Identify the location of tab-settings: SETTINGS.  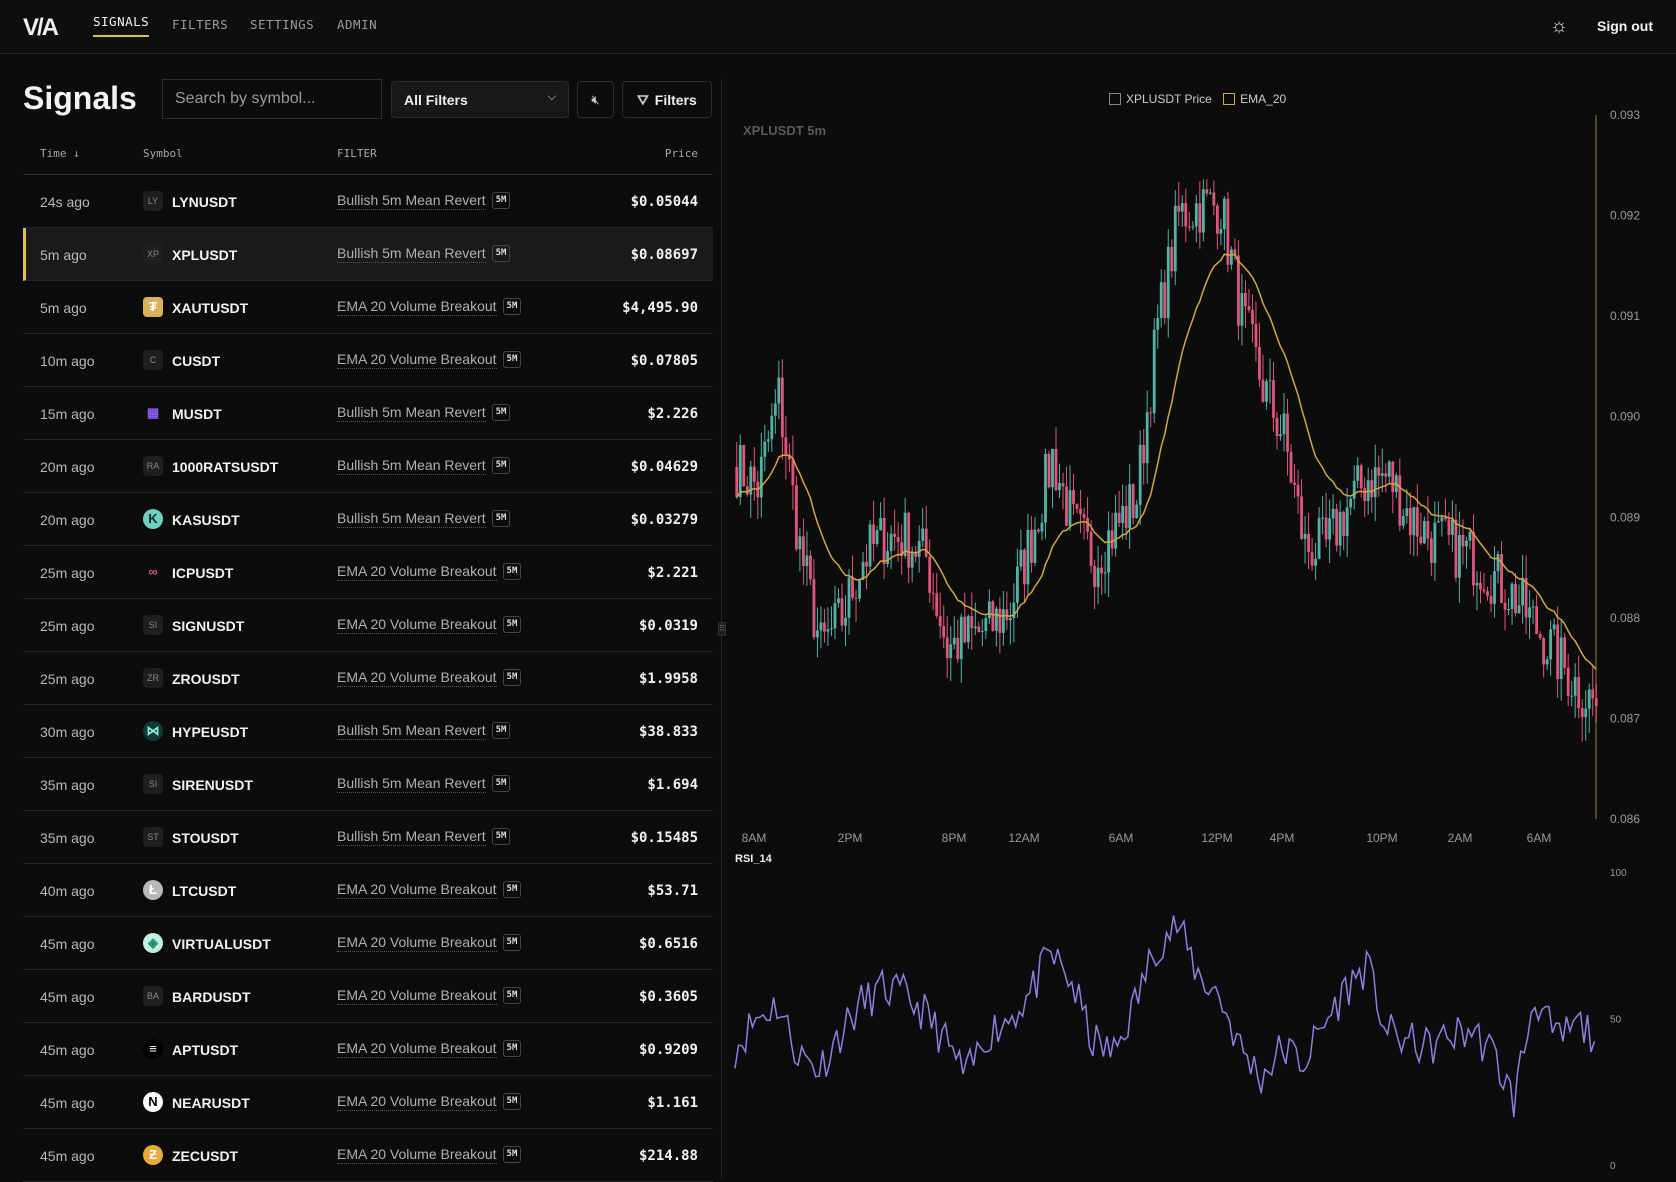
(282, 24).